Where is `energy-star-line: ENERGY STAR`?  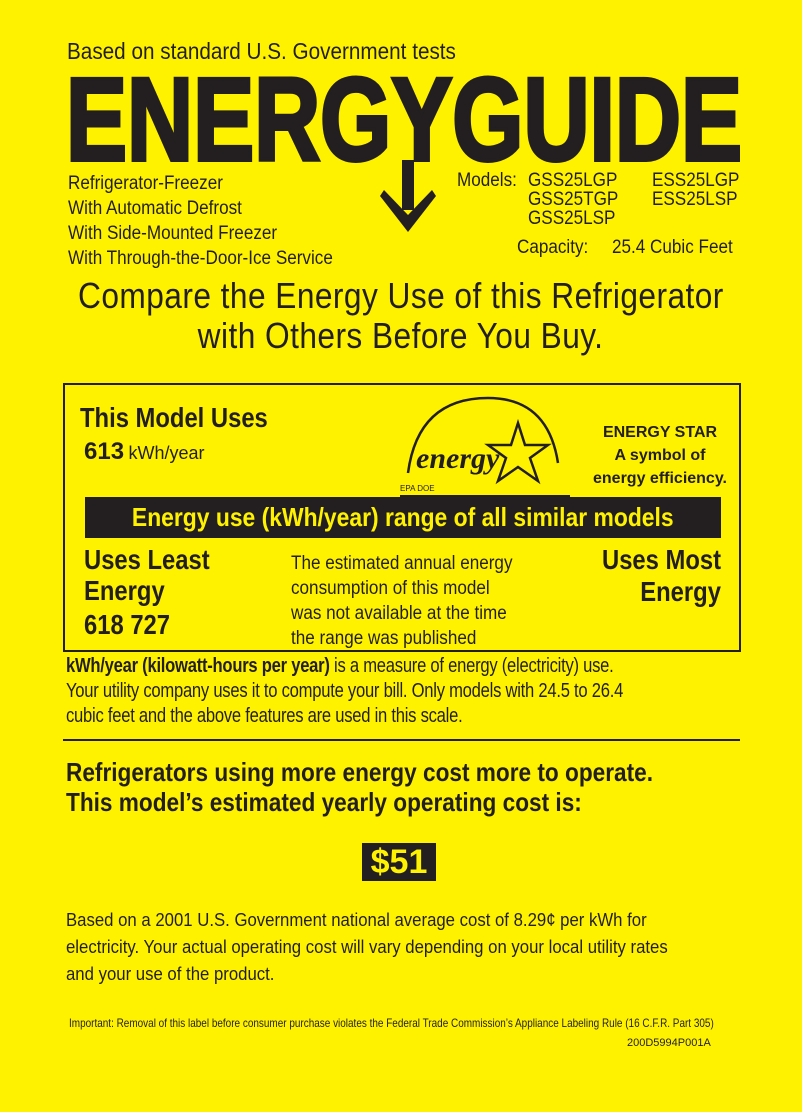
energy-star-line: ENERGY STAR is located at coordinates (660, 432).